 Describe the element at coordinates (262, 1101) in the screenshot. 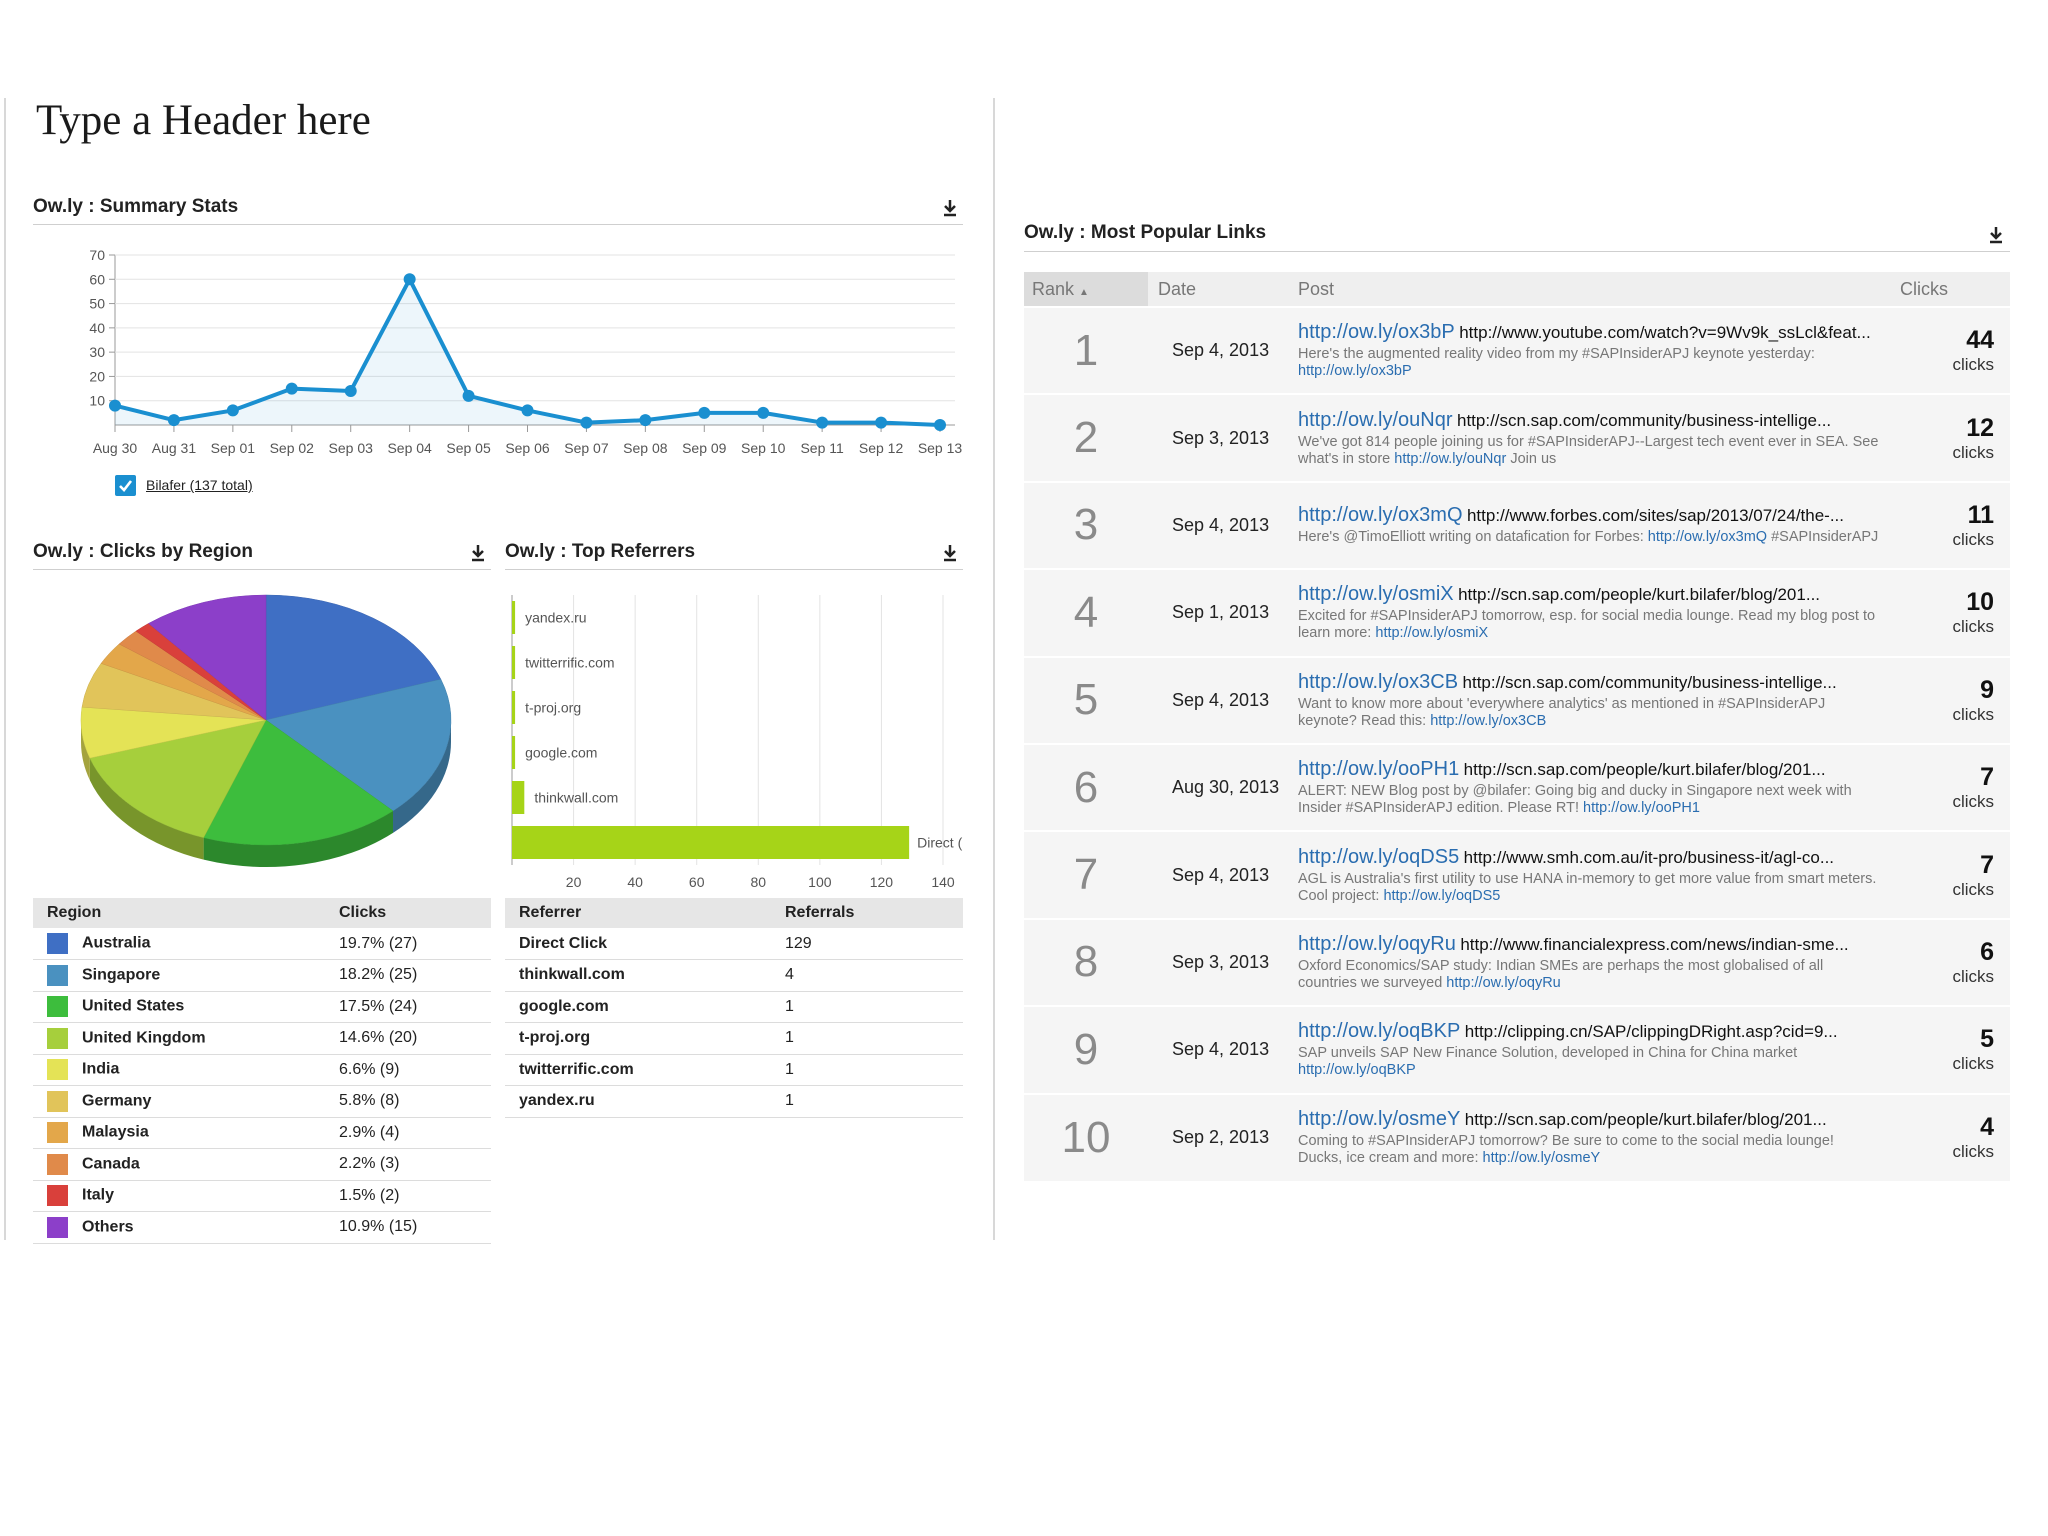

I see `table-row: Germany 5.8% (8)` at that location.